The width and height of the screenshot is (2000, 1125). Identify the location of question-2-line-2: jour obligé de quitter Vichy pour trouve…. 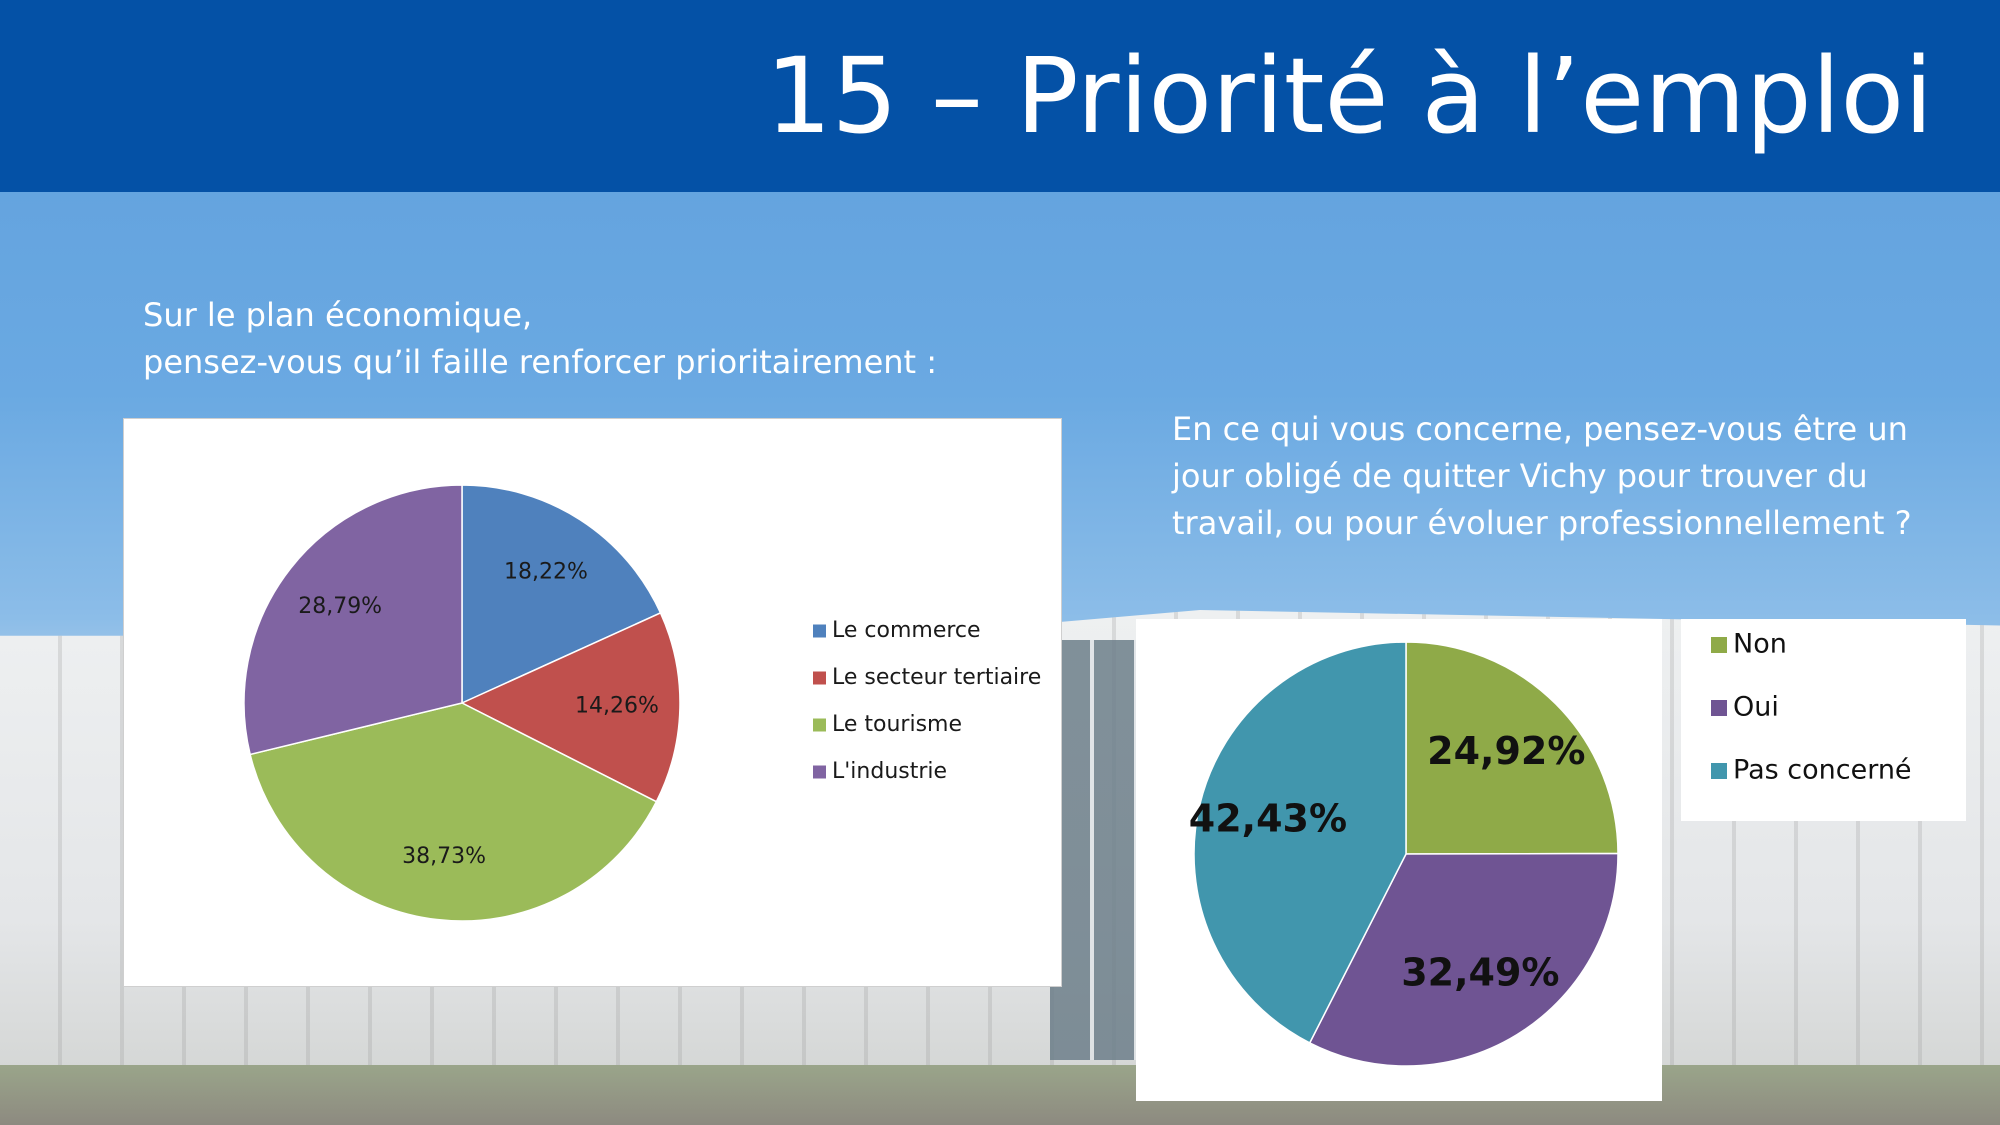
(1520, 476).